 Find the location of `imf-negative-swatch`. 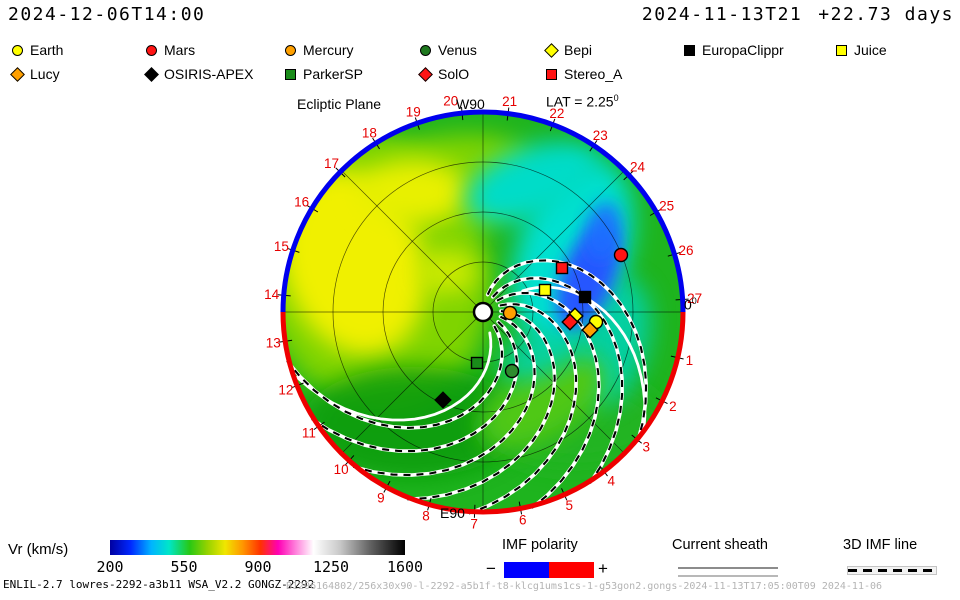

imf-negative-swatch is located at coordinates (526, 570).